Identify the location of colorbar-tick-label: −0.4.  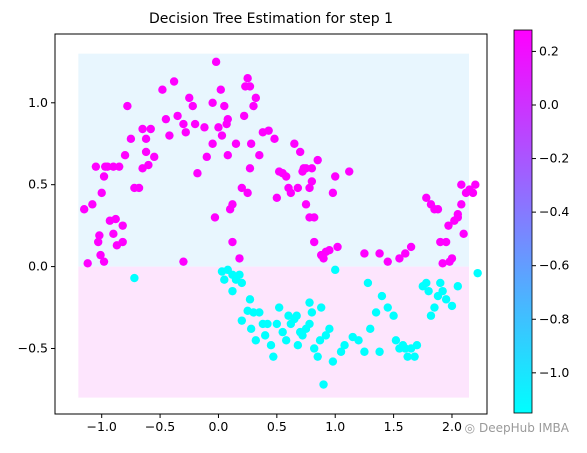
(554, 211).